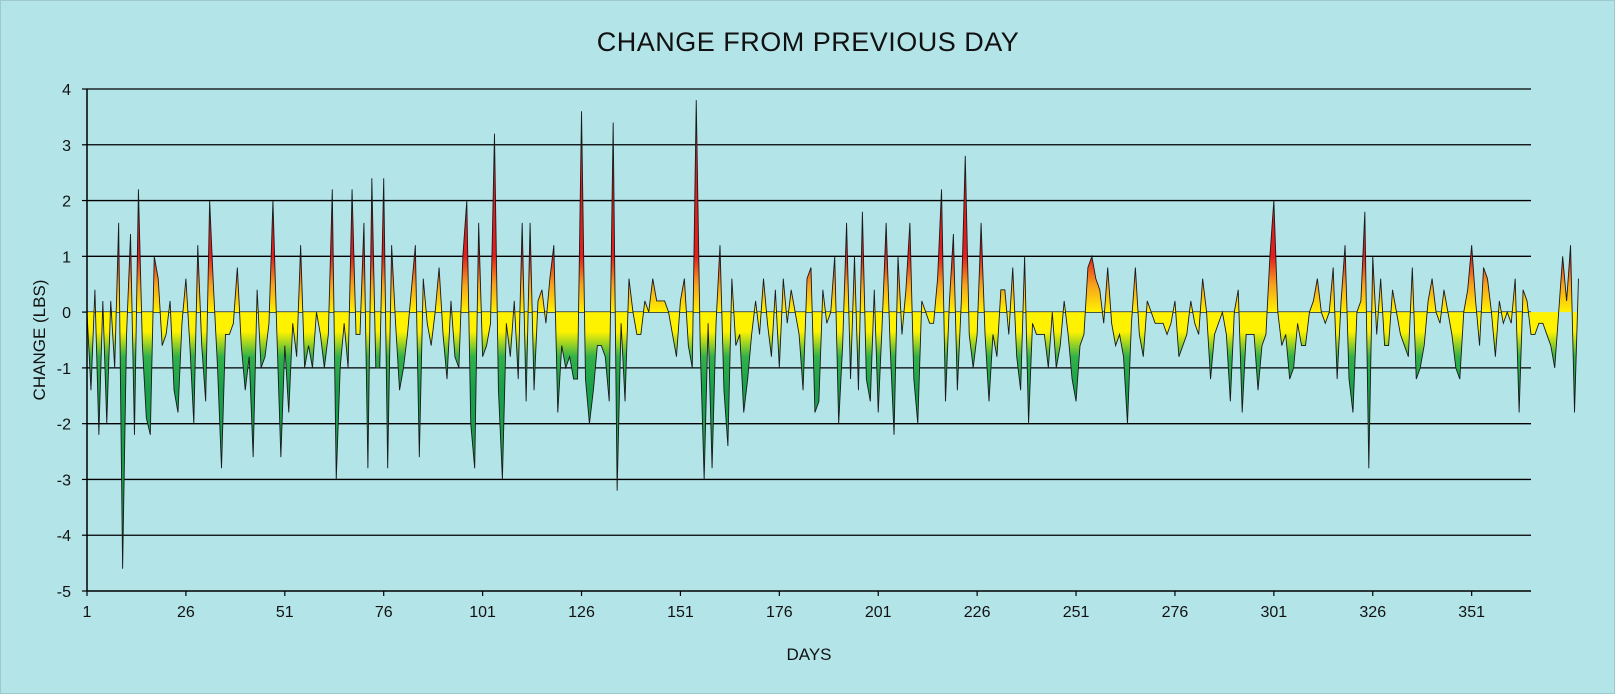  I want to click on y-tick-label: 2, so click(66, 202).